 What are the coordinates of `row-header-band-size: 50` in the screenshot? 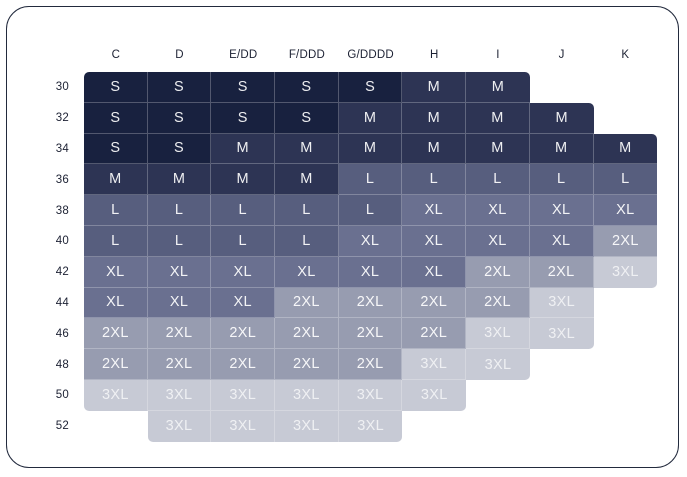 It's located at (62, 395).